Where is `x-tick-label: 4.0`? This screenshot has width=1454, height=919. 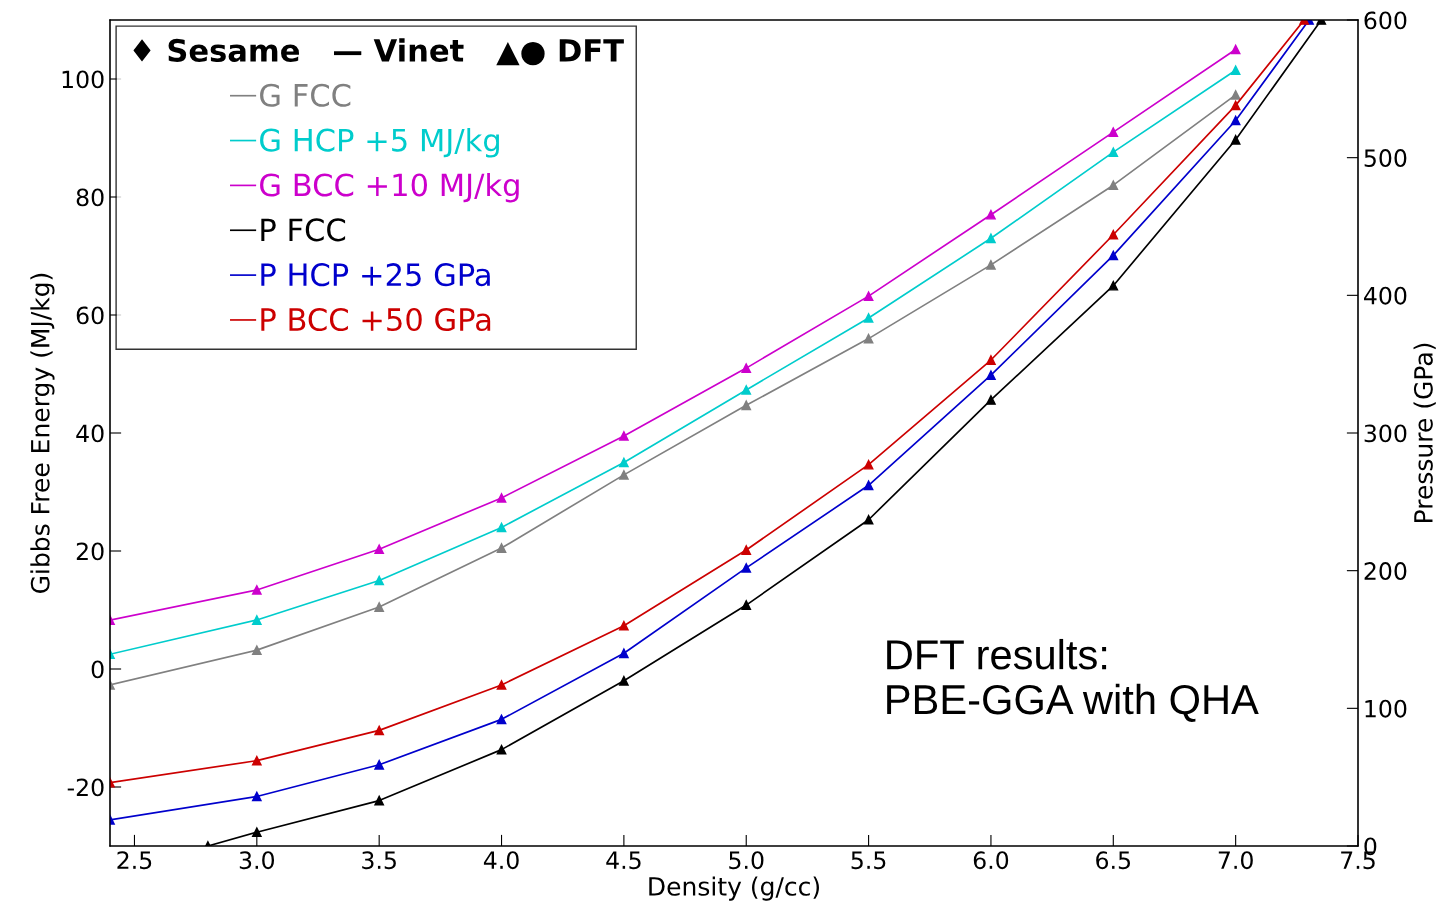 x-tick-label: 4.0 is located at coordinates (501, 860).